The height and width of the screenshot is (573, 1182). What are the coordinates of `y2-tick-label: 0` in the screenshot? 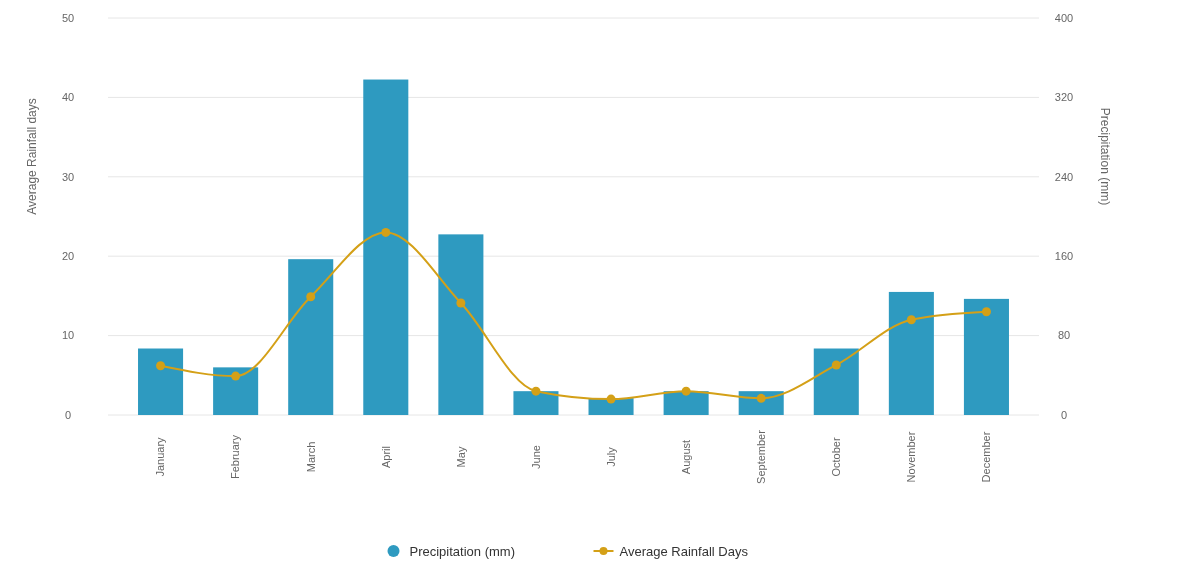 It's located at (1064, 414).